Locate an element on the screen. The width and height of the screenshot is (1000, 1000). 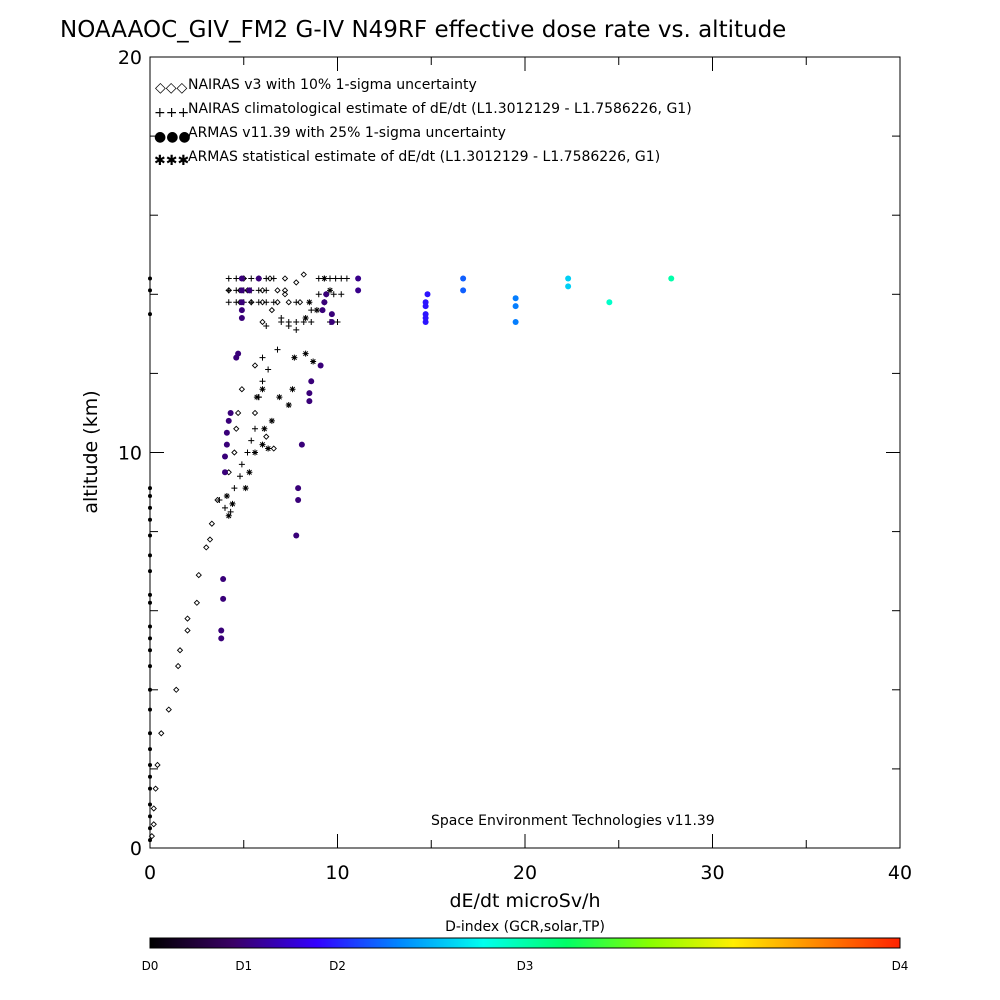
legend-symbol-armas-stat: ✱✱✱ is located at coordinates (171, 161).